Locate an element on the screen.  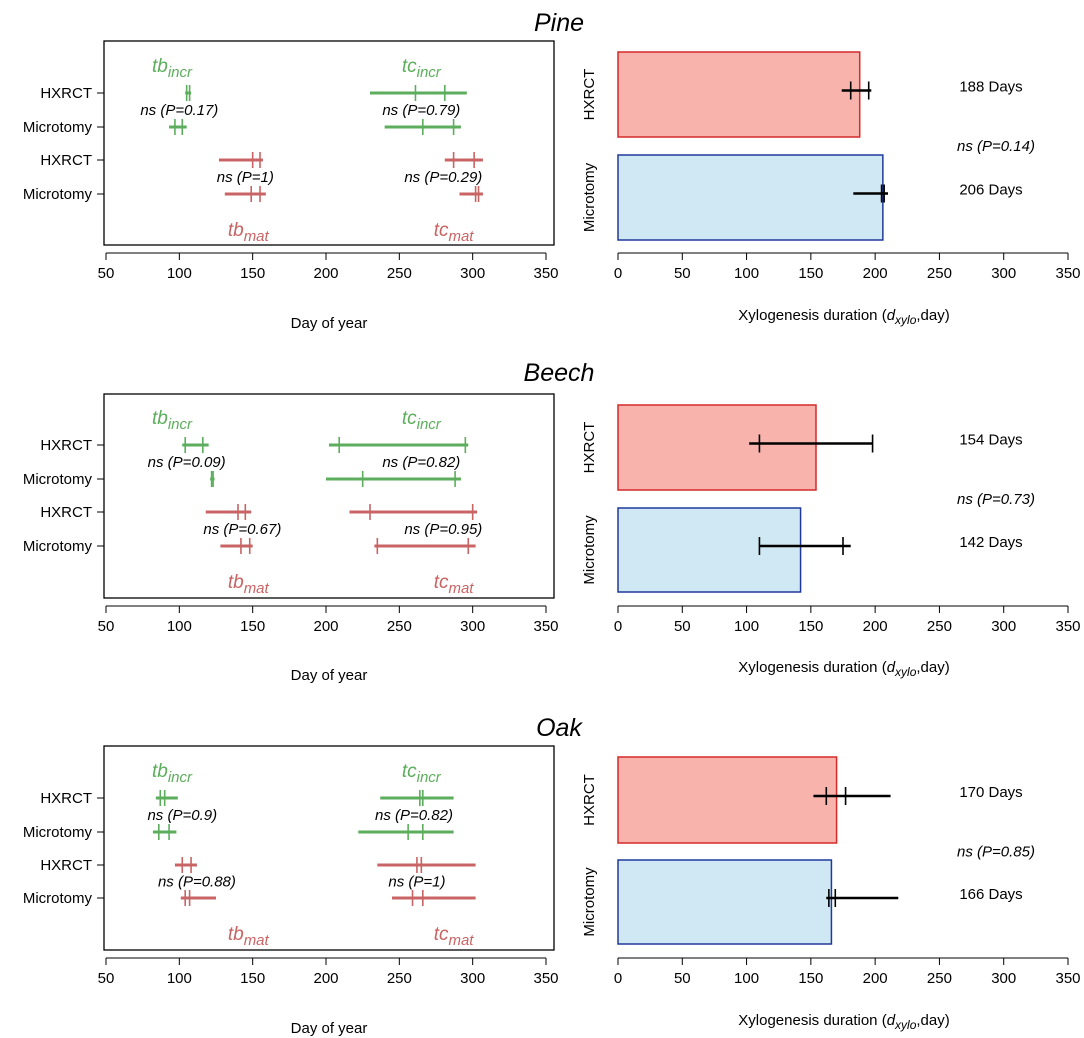
bar-value-label: 188 Days is located at coordinates (990, 87).